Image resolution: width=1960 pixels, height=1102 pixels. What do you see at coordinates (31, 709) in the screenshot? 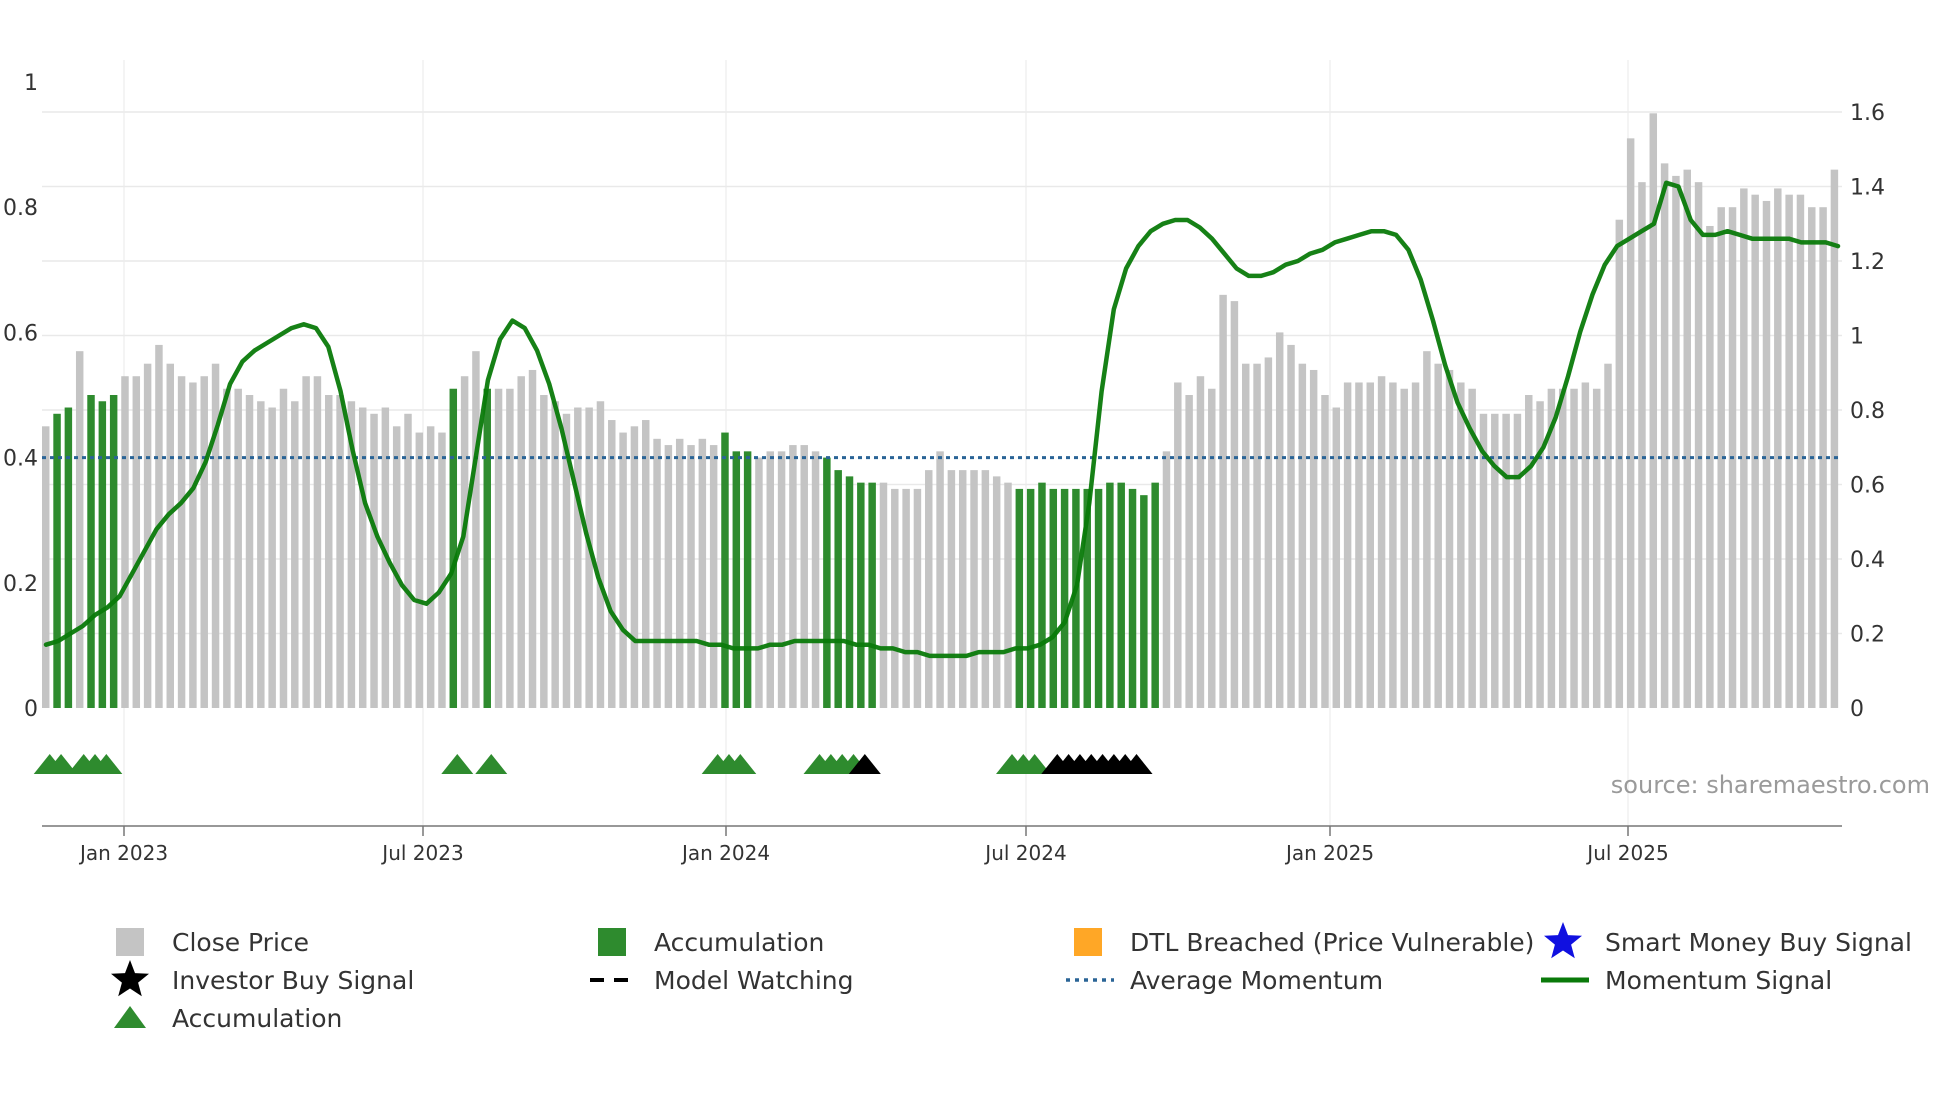
I see `y-left-tick-label: 0` at bounding box center [31, 709].